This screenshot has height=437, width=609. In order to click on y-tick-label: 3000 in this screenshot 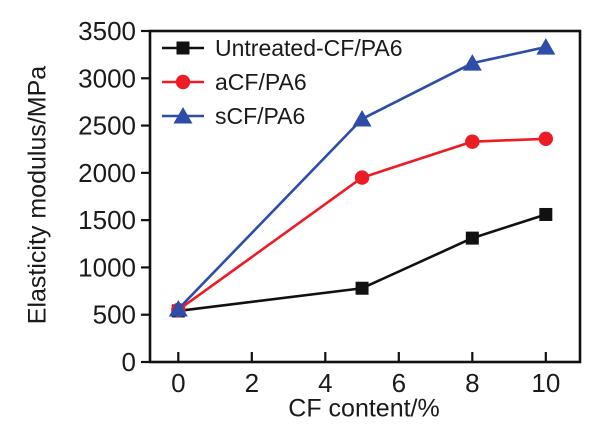, I will do `click(107, 78)`.